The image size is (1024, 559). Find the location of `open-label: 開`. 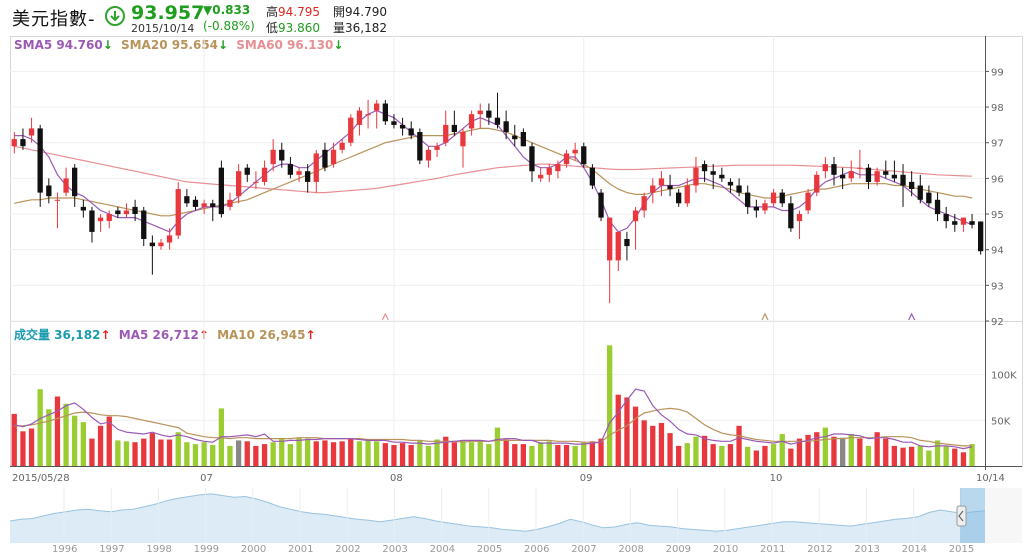

open-label: 開 is located at coordinates (339, 12).